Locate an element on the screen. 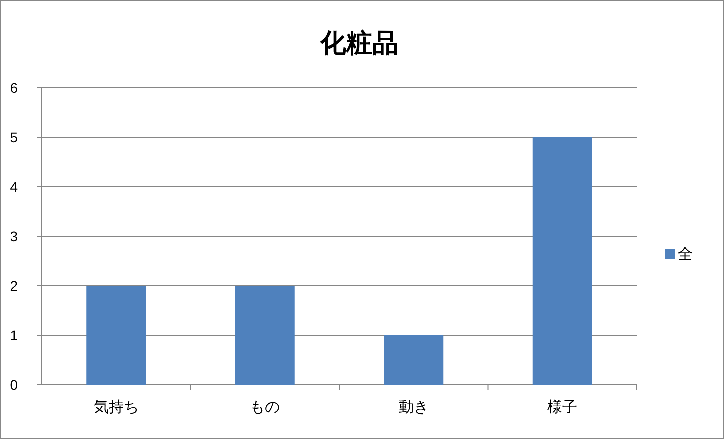 This screenshot has height=440, width=725. ytick: 5 is located at coordinates (14, 138).